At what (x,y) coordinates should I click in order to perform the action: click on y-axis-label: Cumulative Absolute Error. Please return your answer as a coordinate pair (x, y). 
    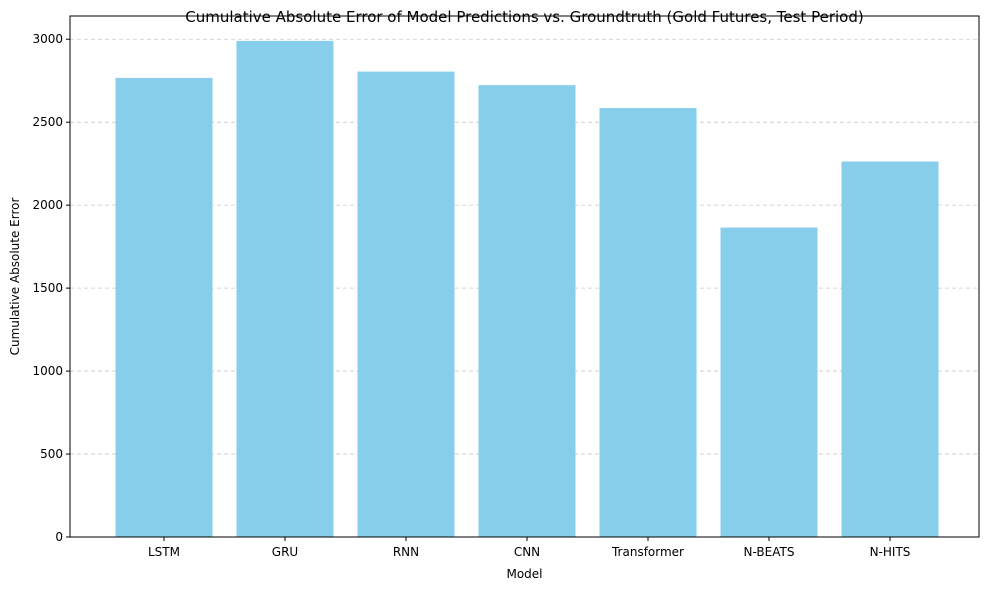
    Looking at the image, I should click on (15, 277).